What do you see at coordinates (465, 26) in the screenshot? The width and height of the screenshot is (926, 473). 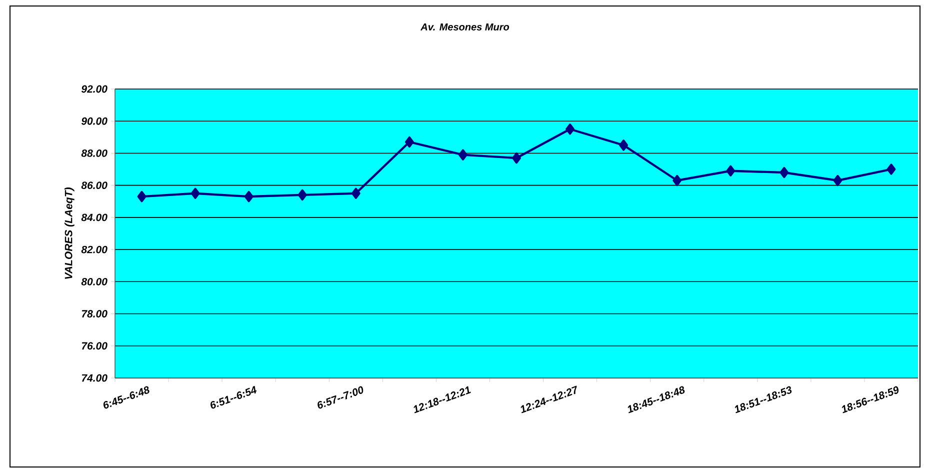 I see `chart-title: Av. Mesones Muro` at bounding box center [465, 26].